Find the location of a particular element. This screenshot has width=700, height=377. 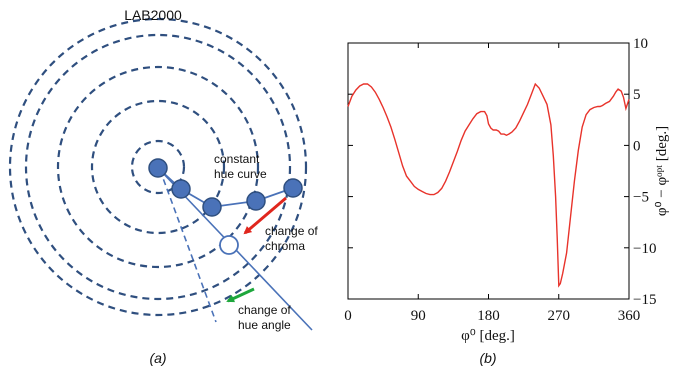

x-tick-label: 90 is located at coordinates (418, 316).